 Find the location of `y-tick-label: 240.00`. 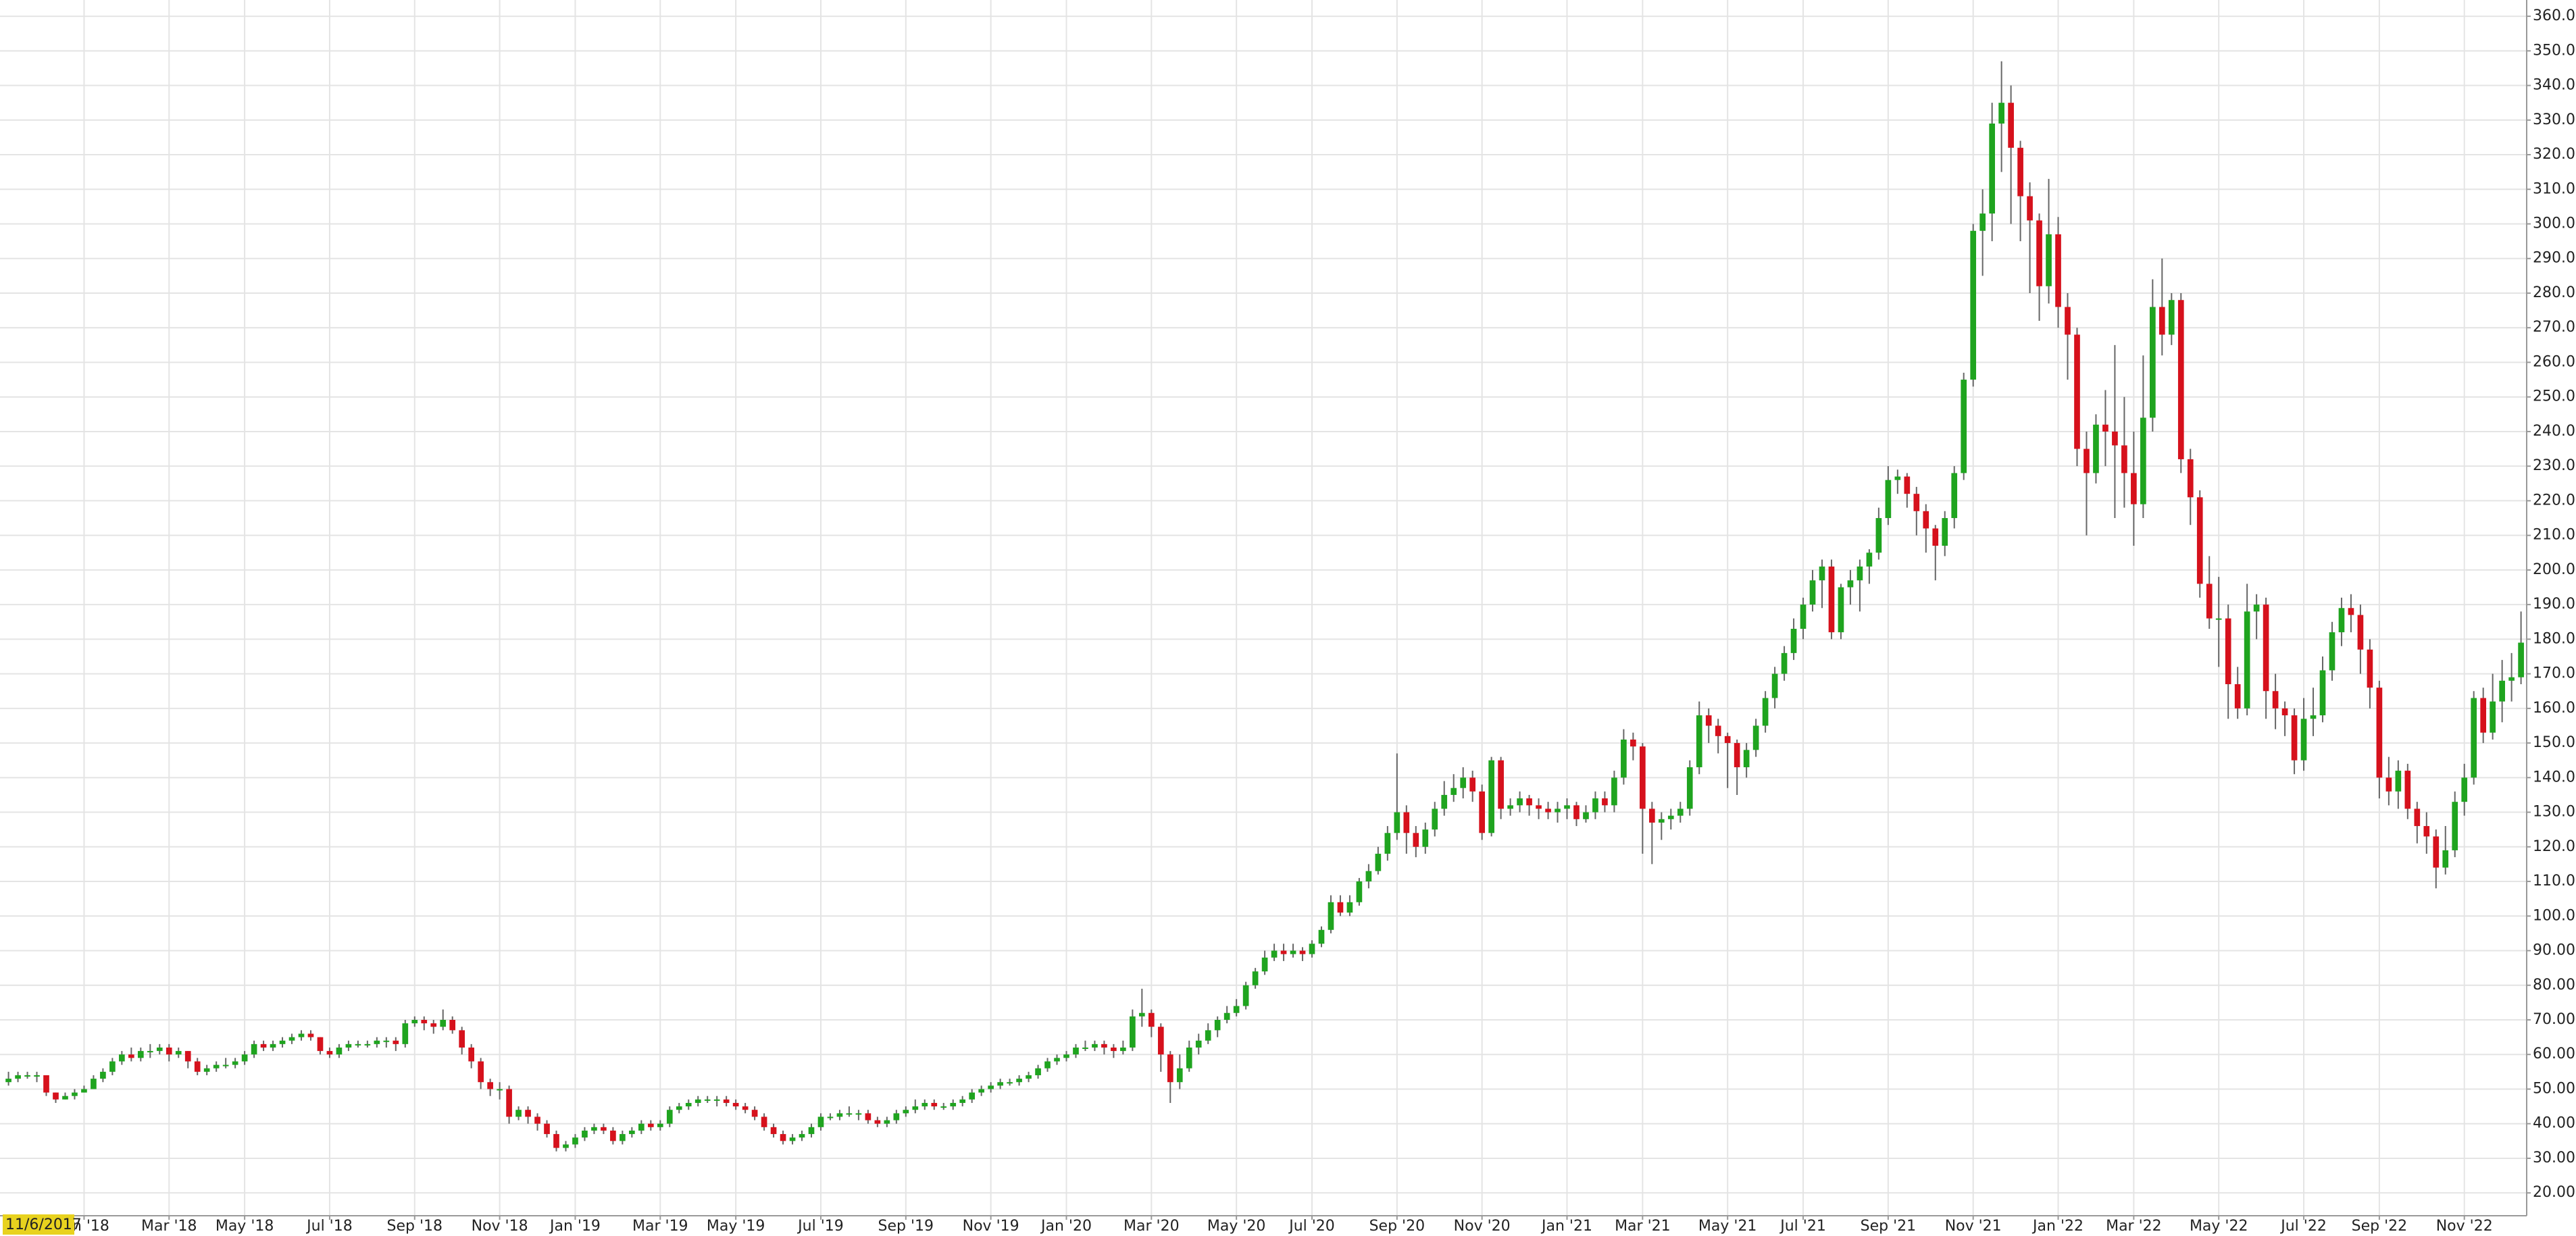

y-tick-label: 240.00 is located at coordinates (2554, 431).